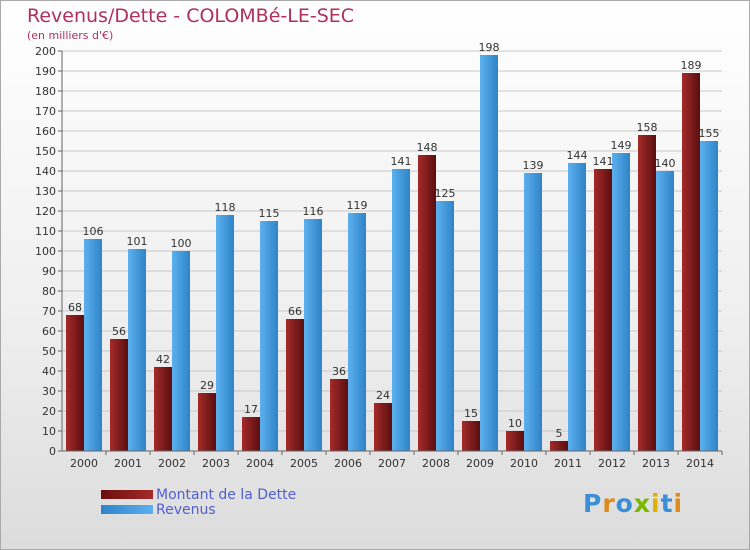  Describe the element at coordinates (93, 231) in the screenshot. I see `value-label-revenus-2000: 106` at that location.